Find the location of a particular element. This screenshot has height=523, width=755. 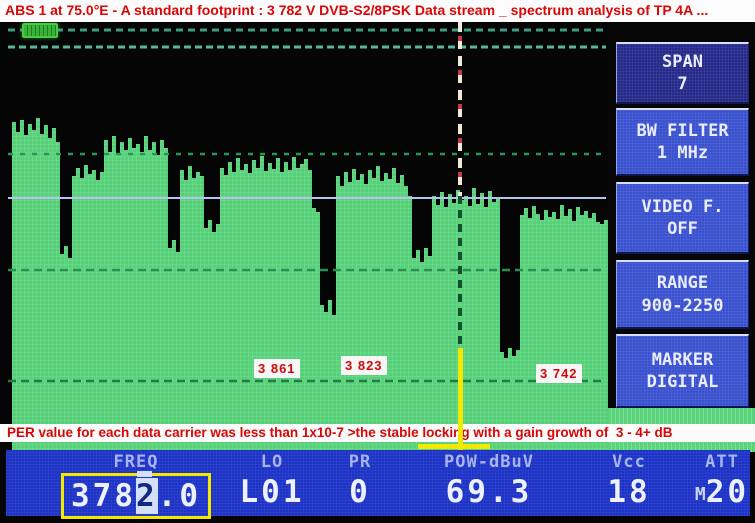

span-button-value: 7 is located at coordinates (682, 84).